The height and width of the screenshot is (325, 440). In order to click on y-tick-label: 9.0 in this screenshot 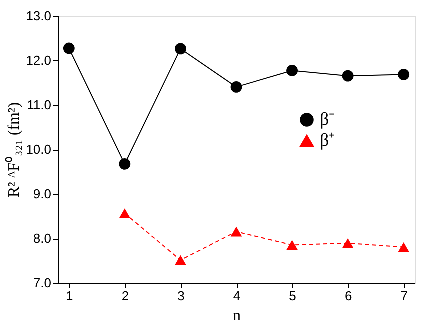, I will do `click(42, 194)`.